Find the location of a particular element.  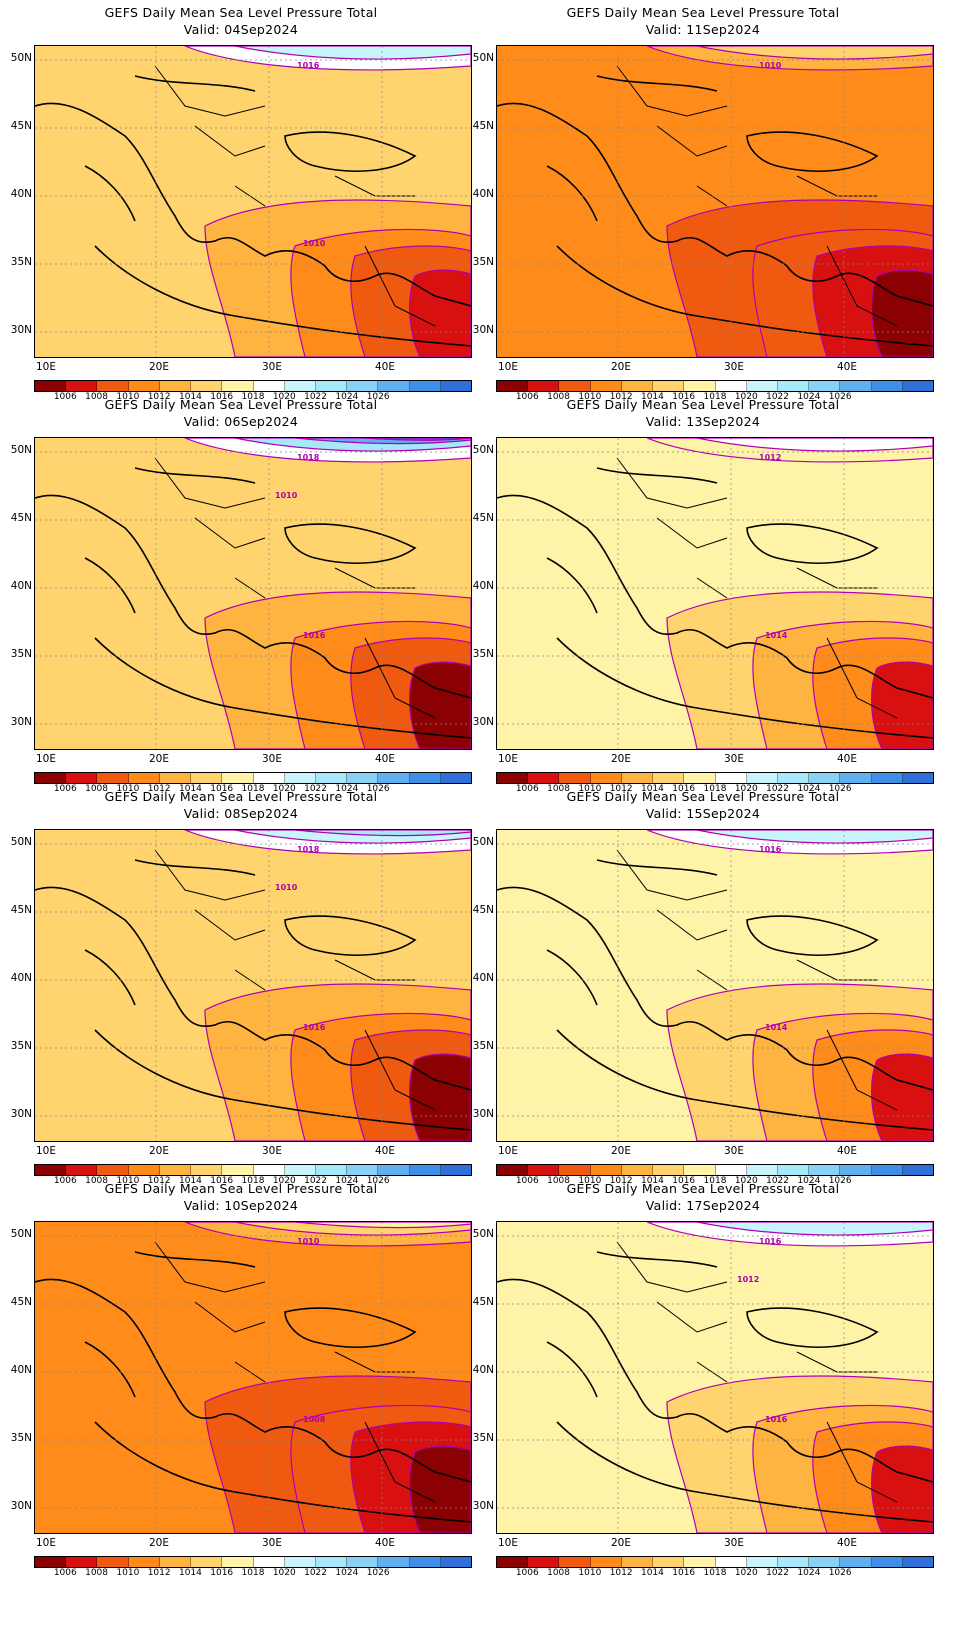

panel-valid-date: Valid: 04Sep2024 is located at coordinates (241, 29).